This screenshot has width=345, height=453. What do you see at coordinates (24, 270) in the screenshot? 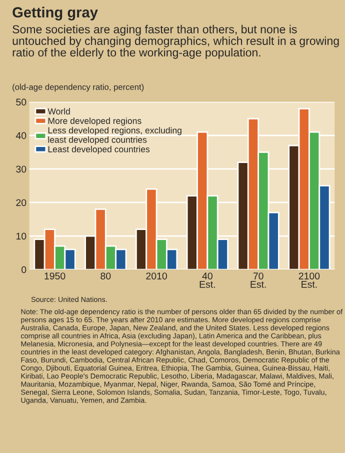
I see `y-tick-label: 0` at bounding box center [24, 270].